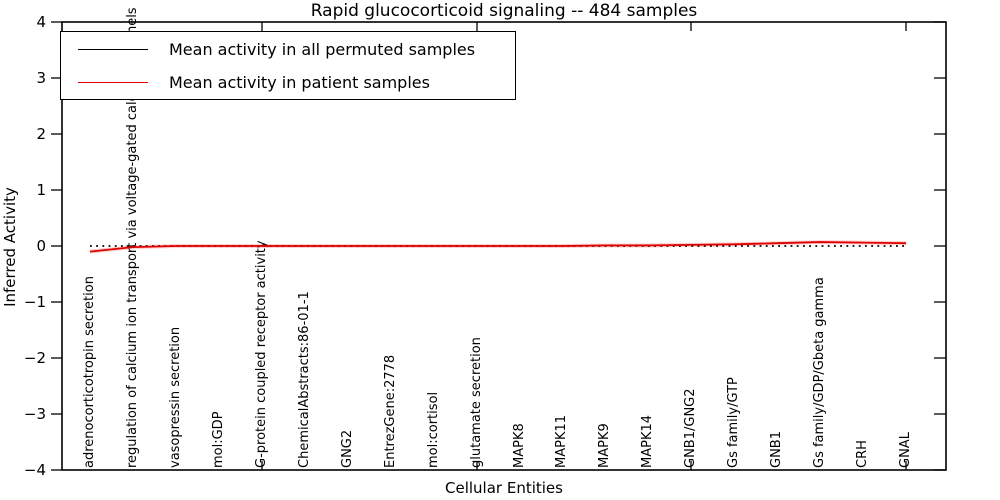 The width and height of the screenshot is (1000, 500). I want to click on x-tick-label: MAPK8, so click(519, 445).